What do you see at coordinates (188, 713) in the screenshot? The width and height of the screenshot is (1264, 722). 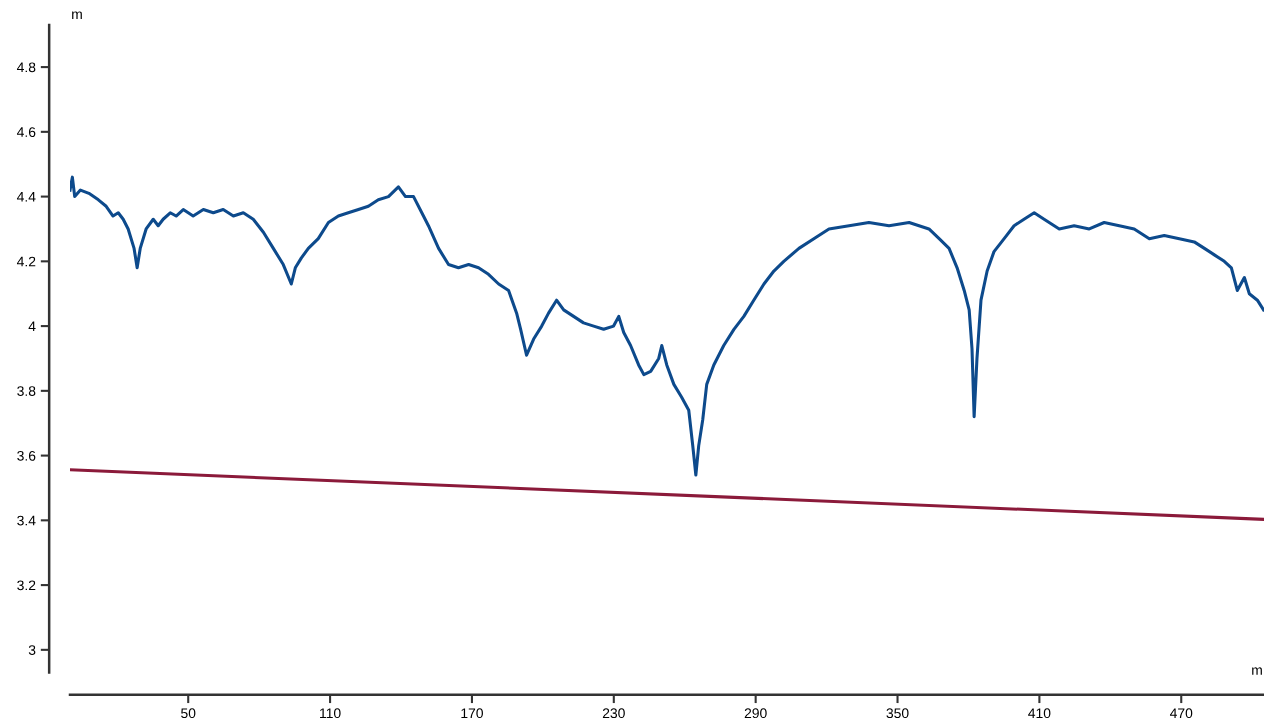 I see `x-tick-label: 50` at bounding box center [188, 713].